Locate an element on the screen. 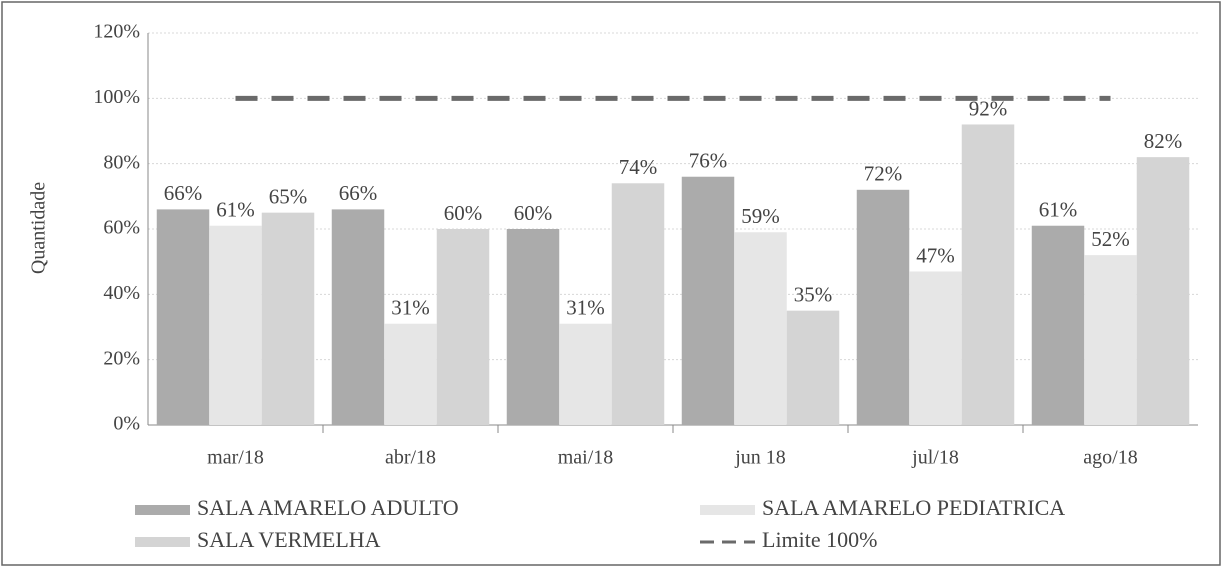  data-label: 65% is located at coordinates (288, 196).